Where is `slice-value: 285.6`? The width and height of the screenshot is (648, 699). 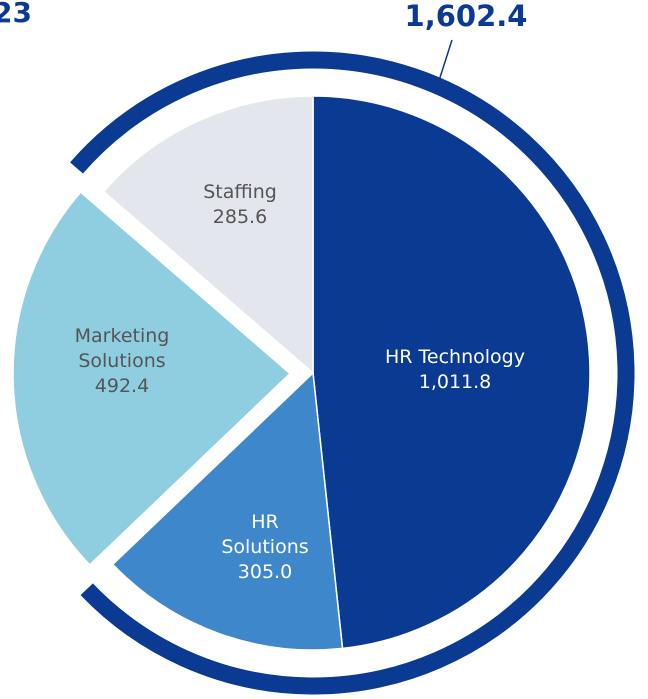
slice-value: 285.6 is located at coordinates (240, 217).